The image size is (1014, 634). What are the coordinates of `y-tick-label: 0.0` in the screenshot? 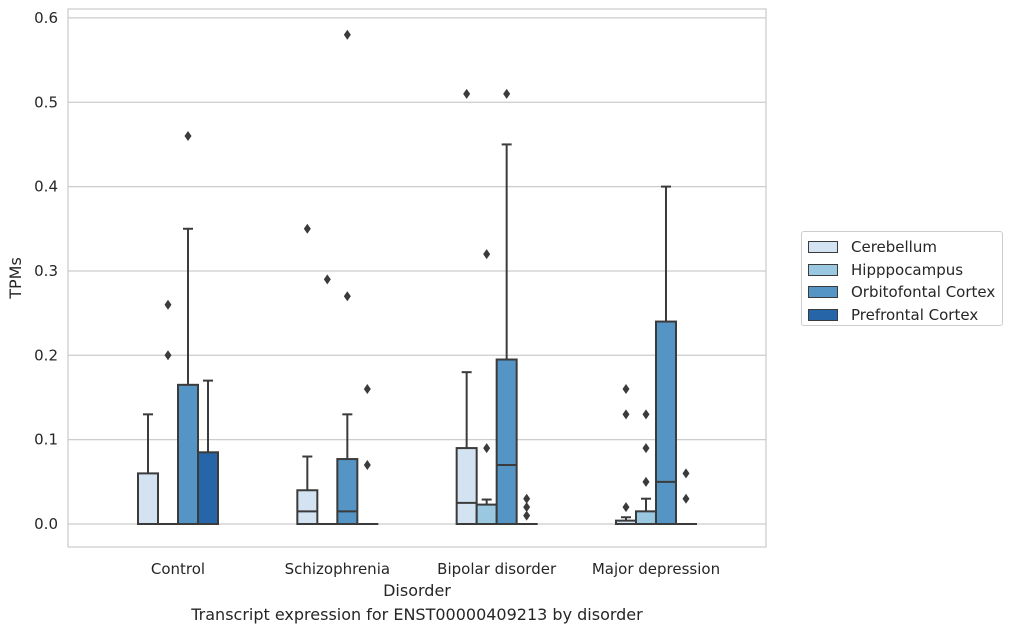 It's located at (46, 524).